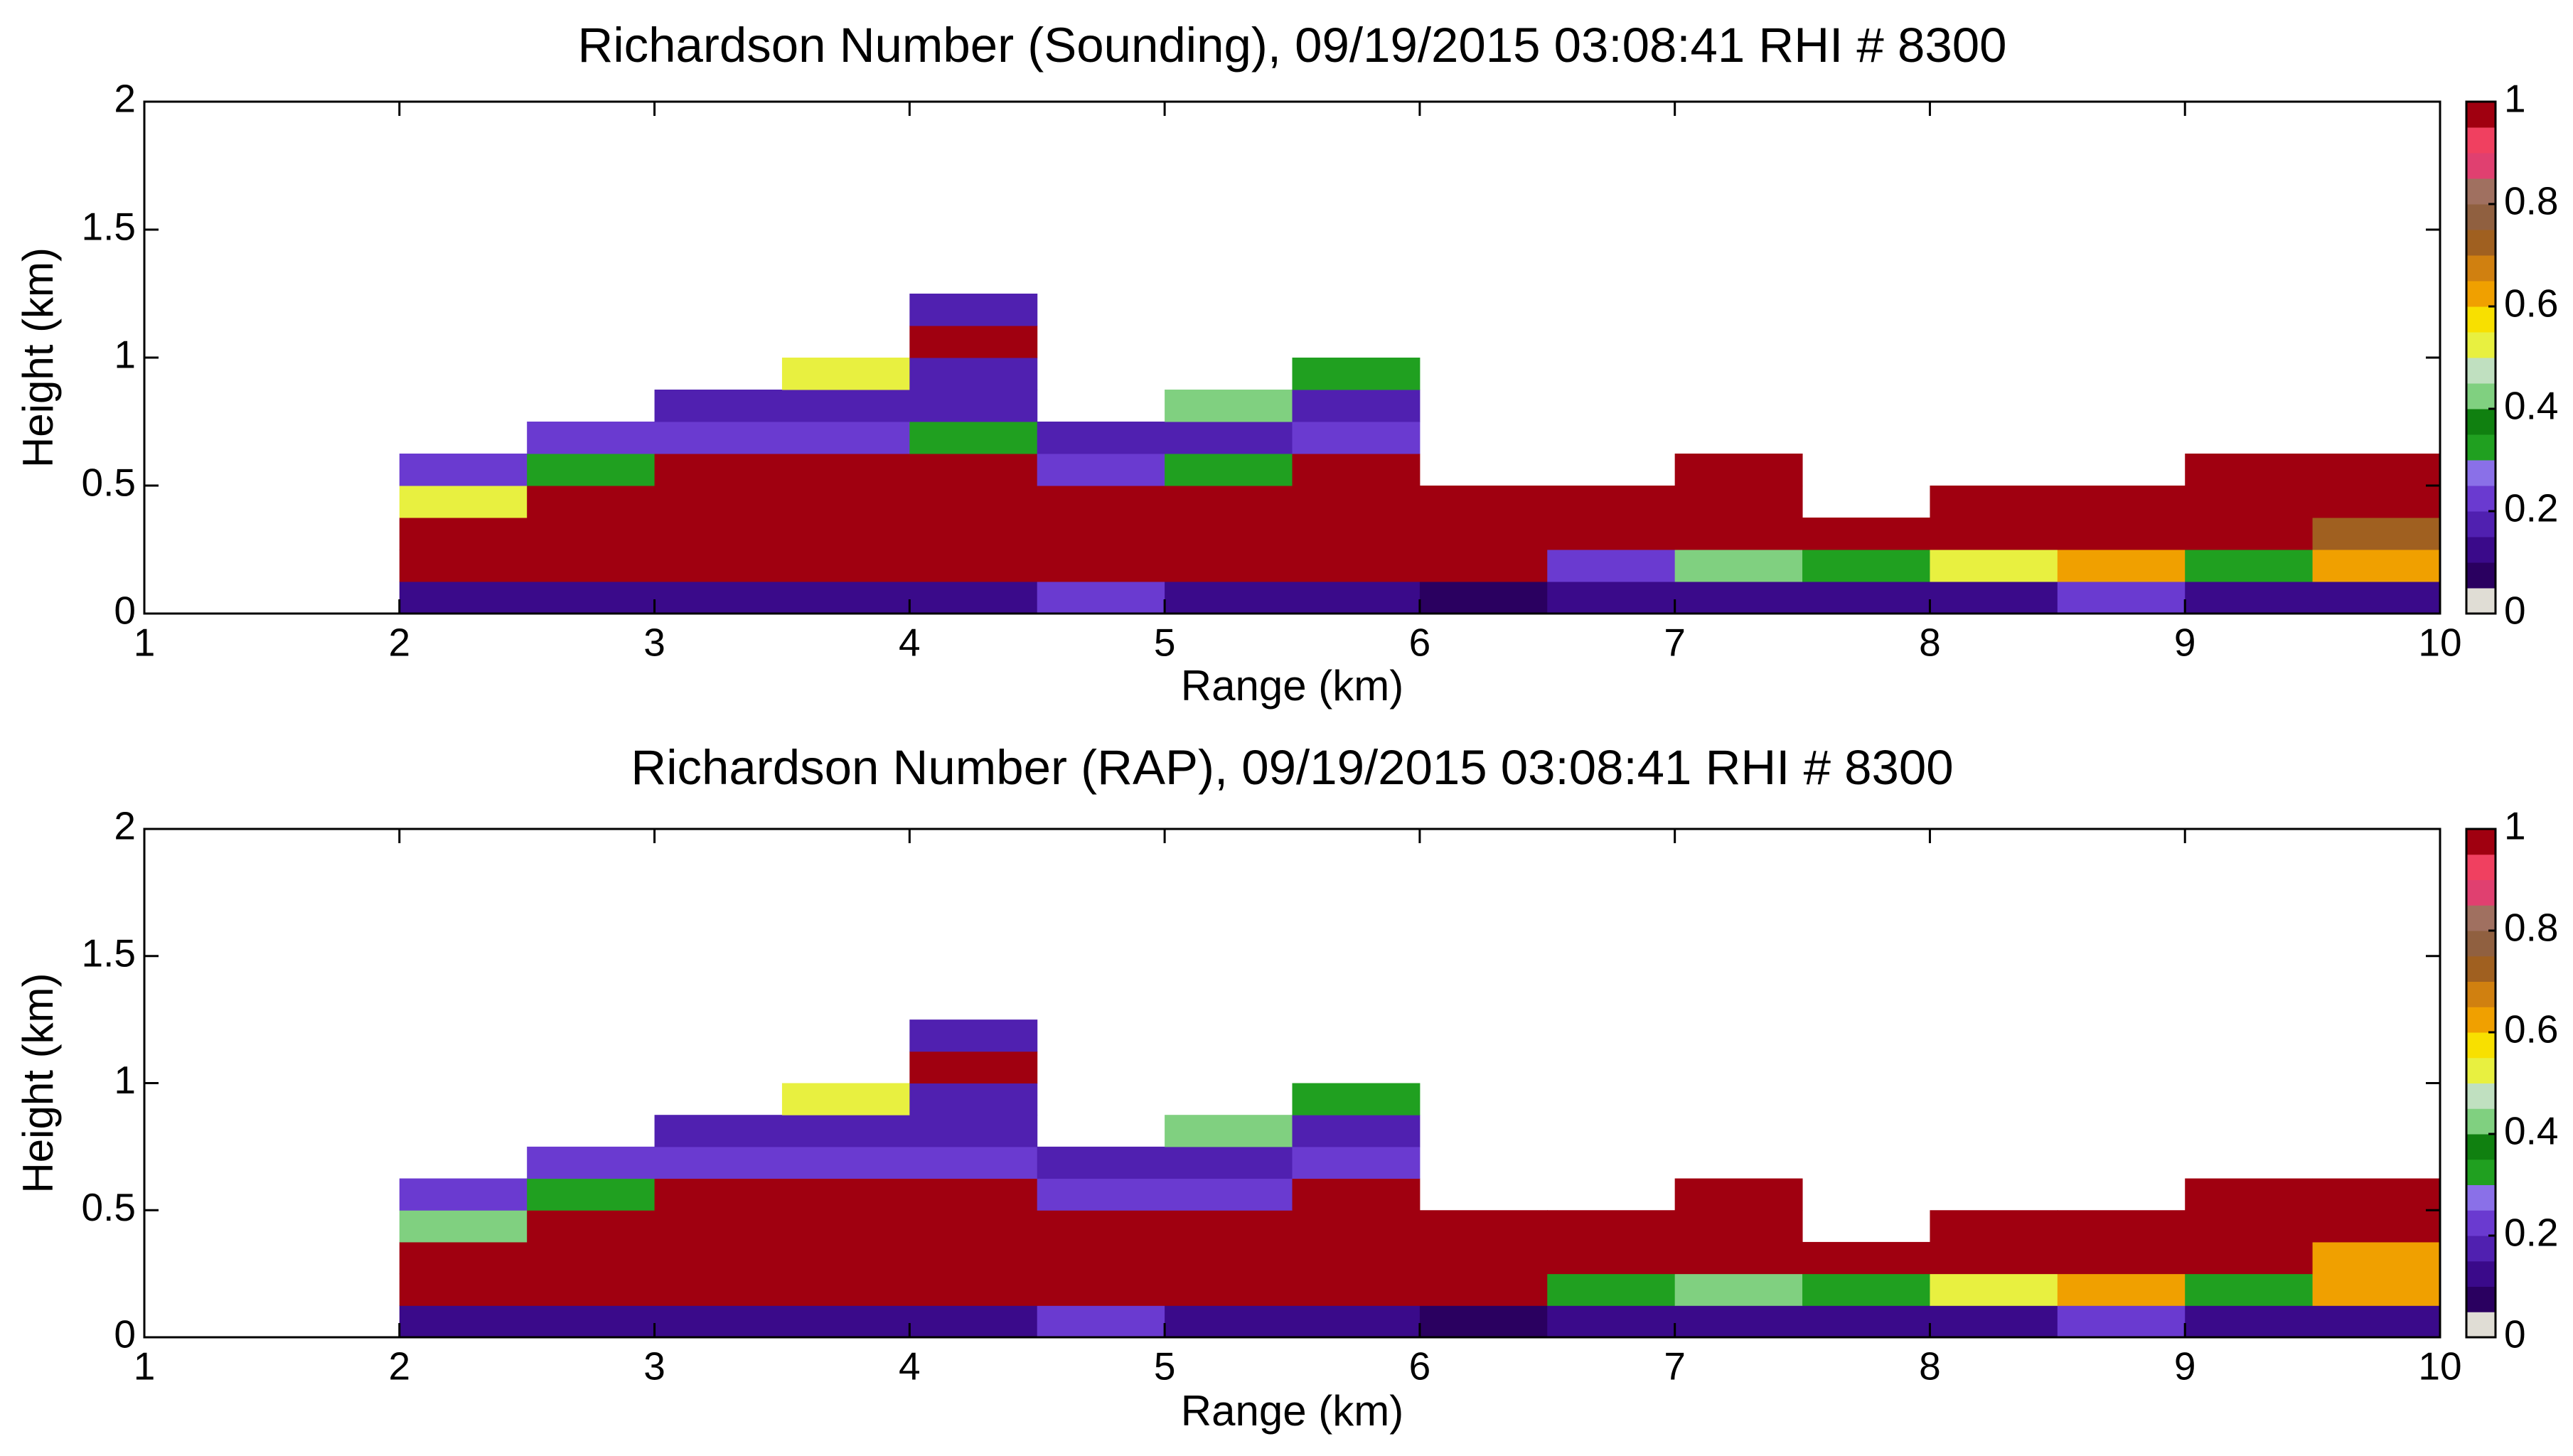 The width and height of the screenshot is (2573, 1456). Describe the element at coordinates (125, 1080) in the screenshot. I see `y-tick-label: 1` at that location.